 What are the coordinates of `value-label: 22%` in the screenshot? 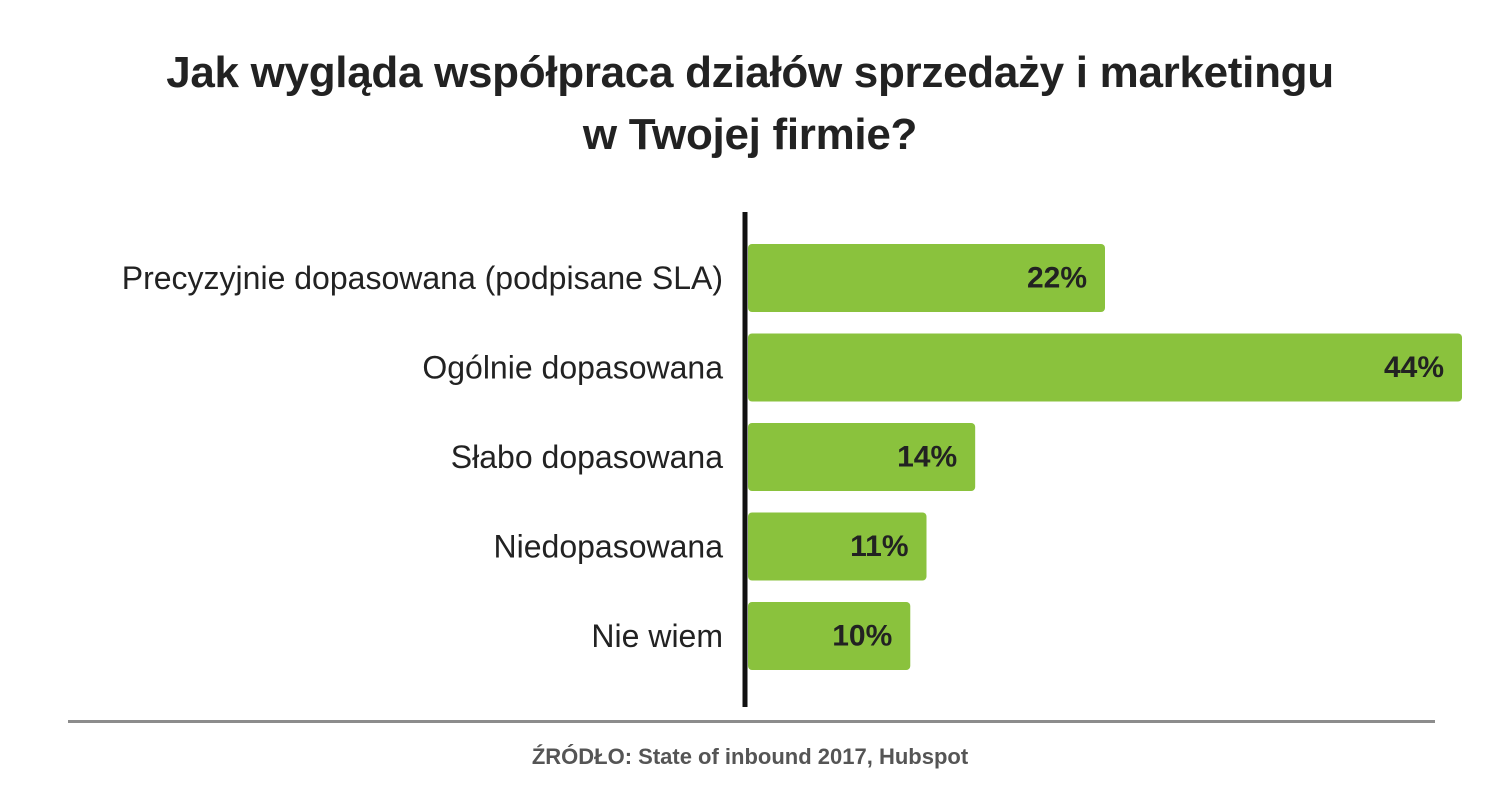 It's located at (1057, 278).